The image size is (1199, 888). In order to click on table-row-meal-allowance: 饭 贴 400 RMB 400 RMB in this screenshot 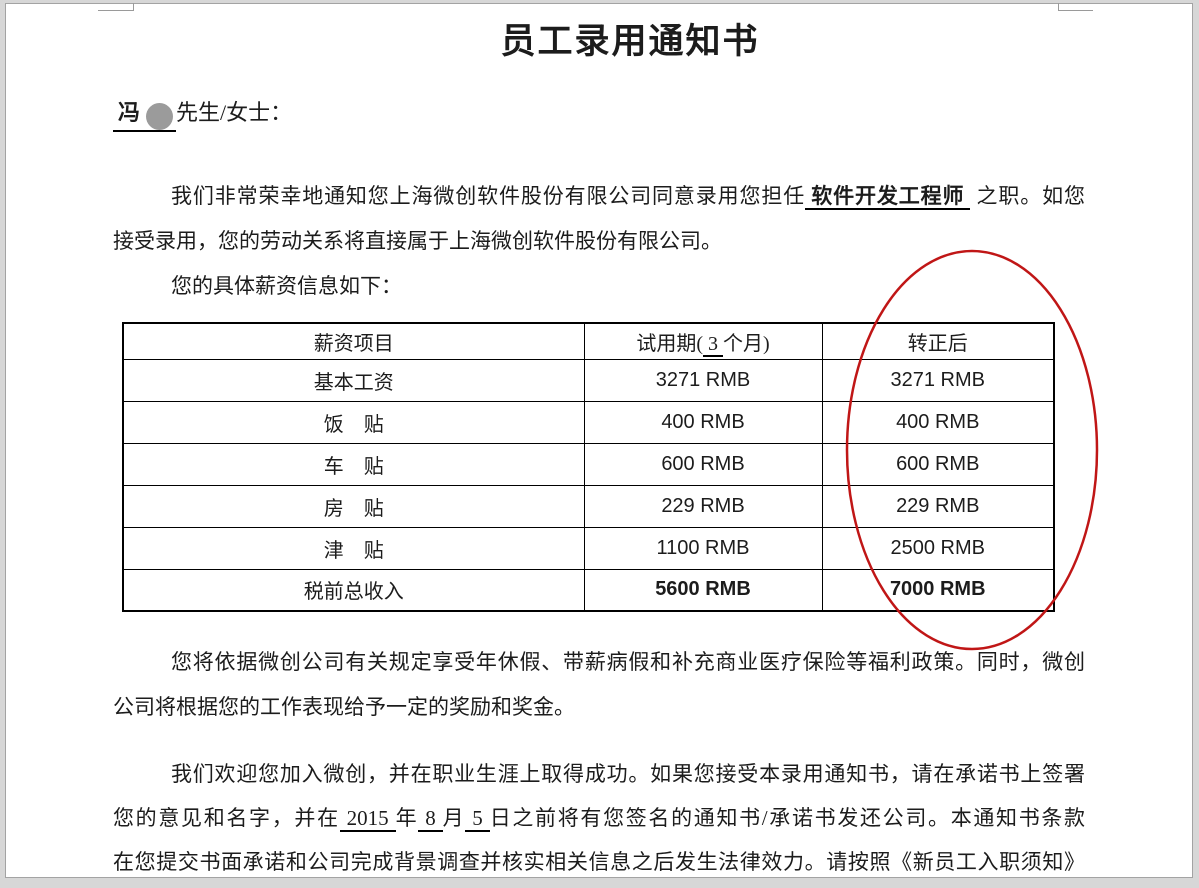, I will do `click(588, 422)`.